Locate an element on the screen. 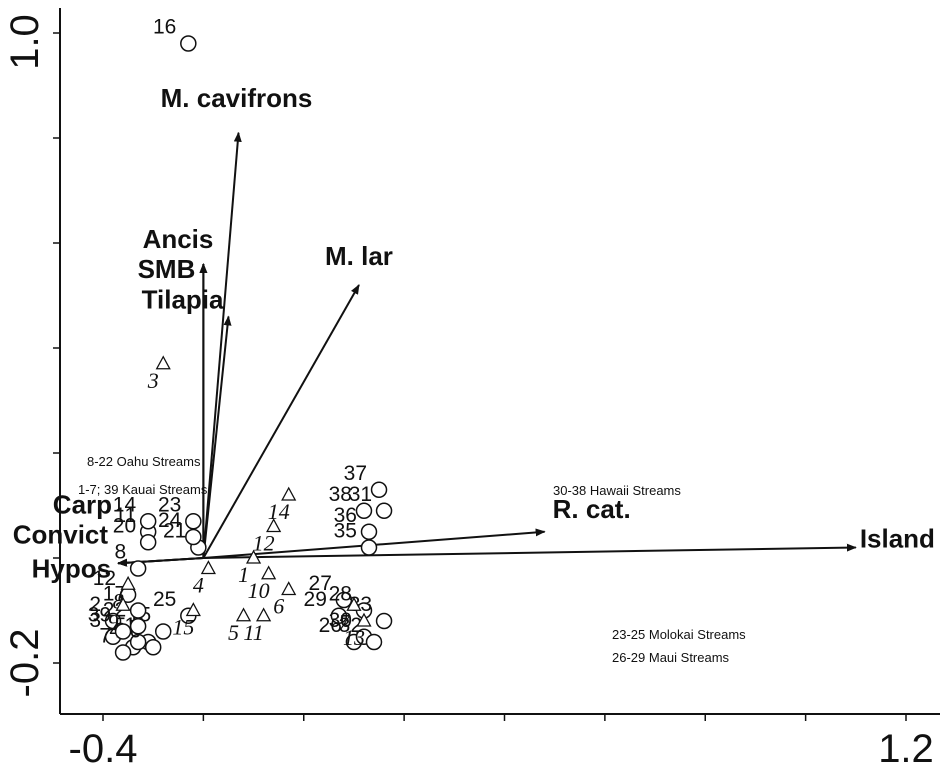 This screenshot has width=941, height=769. vector-label-convict: Convict is located at coordinates (61, 534).